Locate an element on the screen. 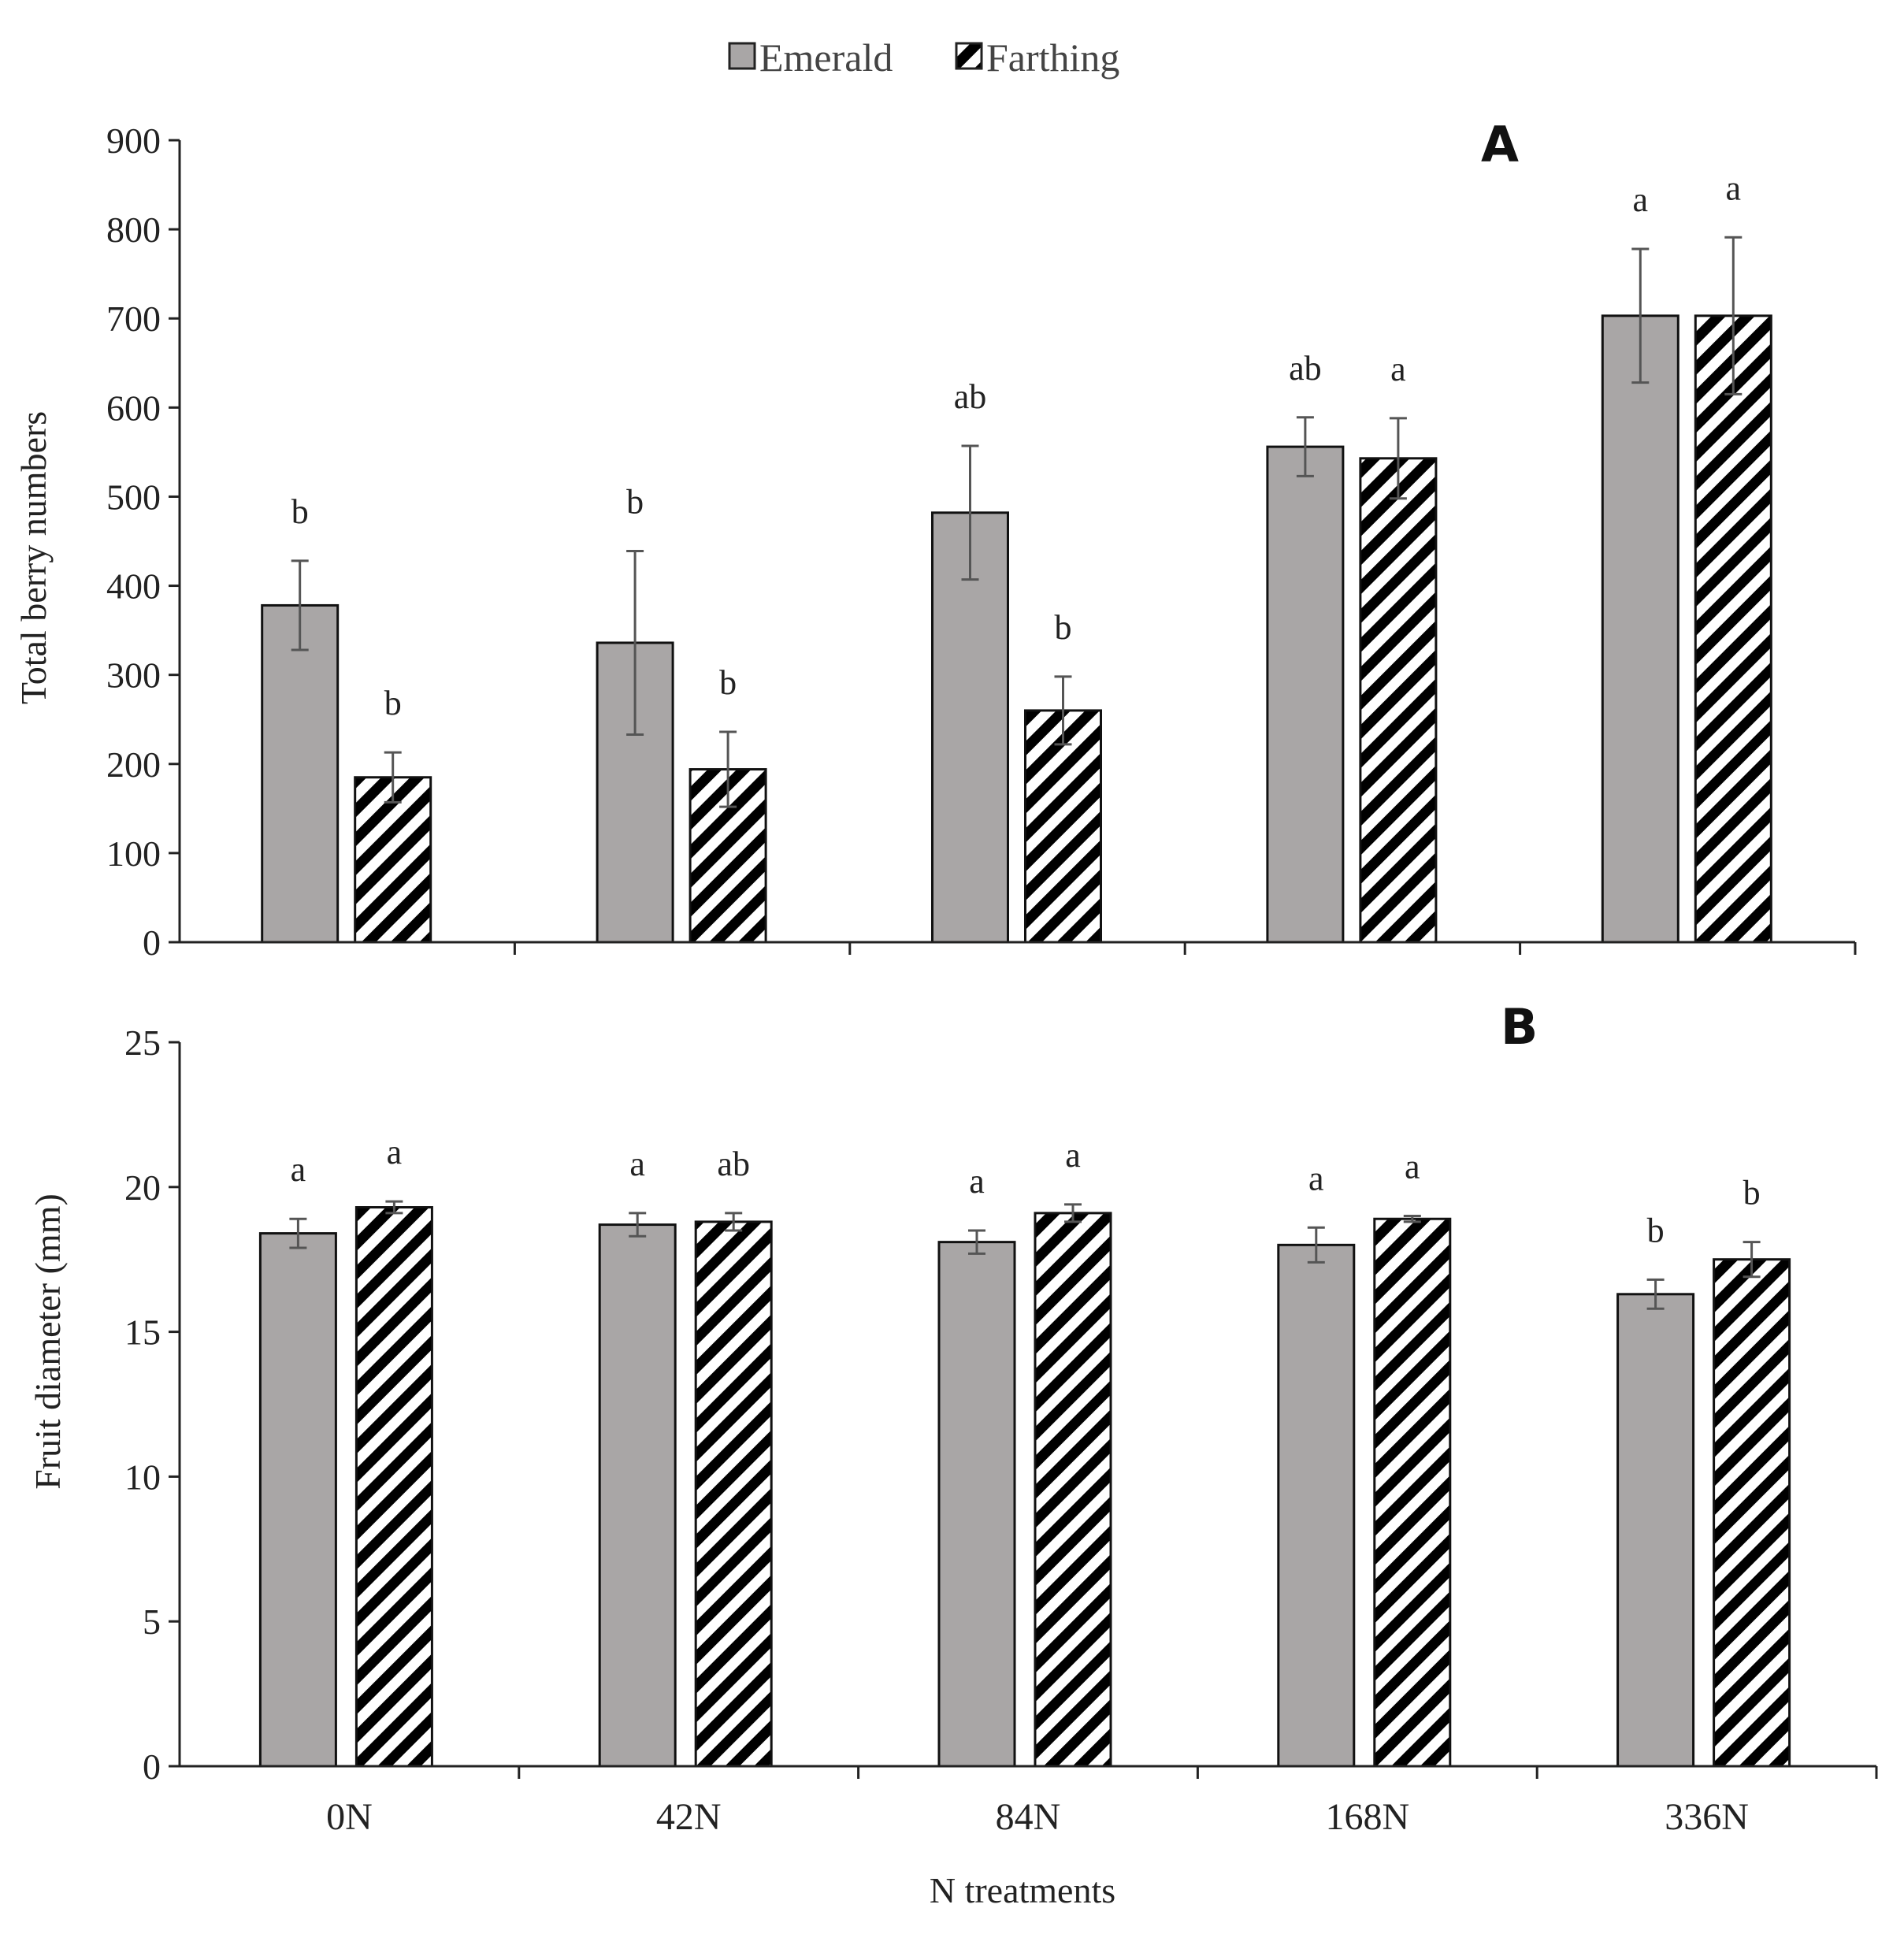 The image size is (1904, 1934). panel-a-y-tick-label: 0 is located at coordinates (152, 942).